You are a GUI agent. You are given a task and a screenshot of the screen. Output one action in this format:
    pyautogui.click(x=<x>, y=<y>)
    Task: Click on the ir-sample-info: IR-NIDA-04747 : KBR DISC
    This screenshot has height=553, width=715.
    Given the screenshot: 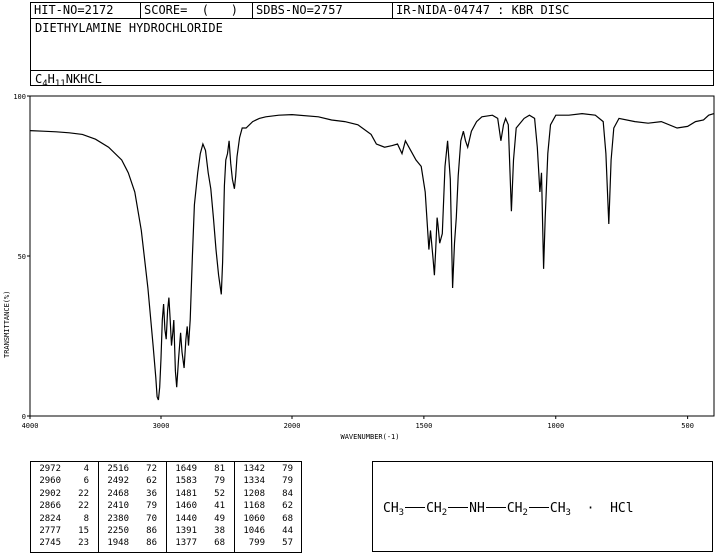 What is the action you would take?
    pyautogui.click(x=483, y=10)
    